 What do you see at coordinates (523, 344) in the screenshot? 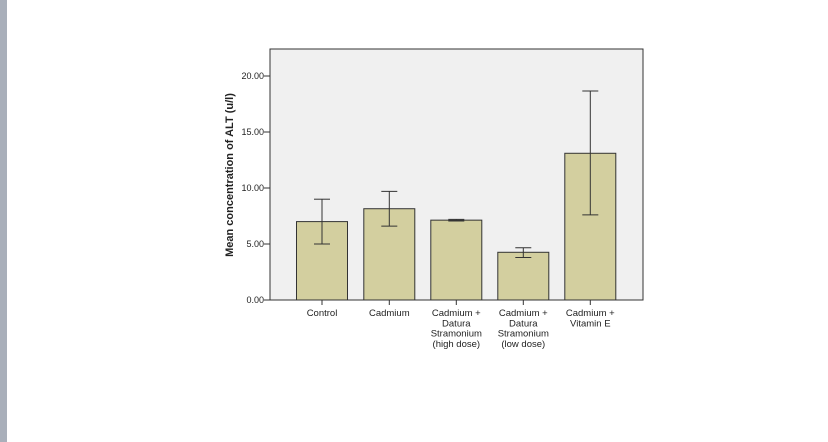
I see `x-tick-label: (low dose)` at bounding box center [523, 344].